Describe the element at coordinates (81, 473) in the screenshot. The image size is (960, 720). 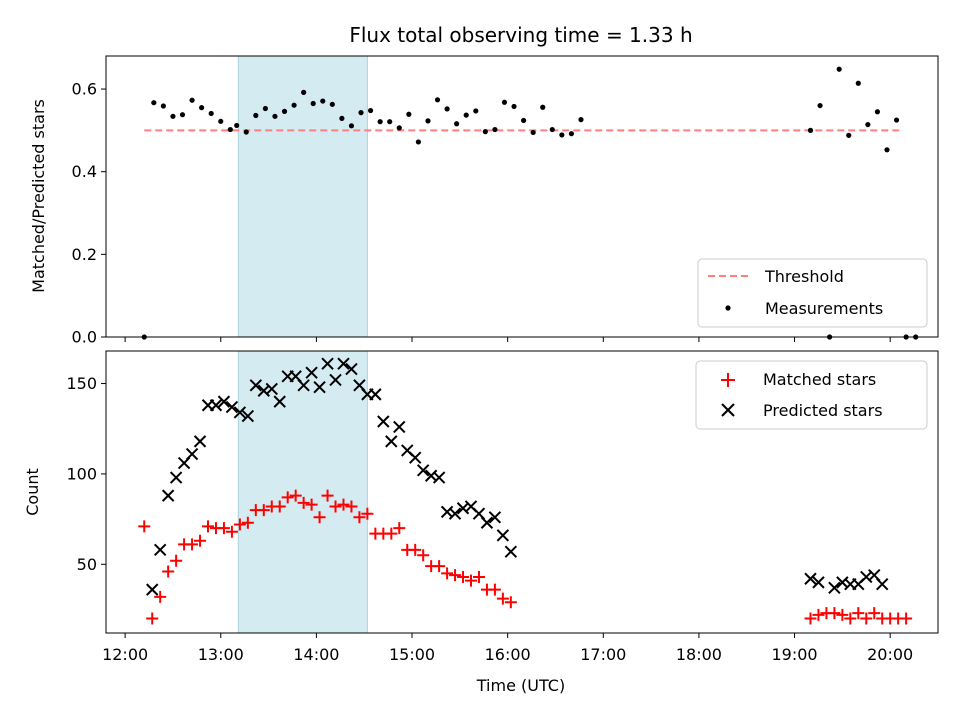
I see `bottom-y-tick-label: 100` at that location.